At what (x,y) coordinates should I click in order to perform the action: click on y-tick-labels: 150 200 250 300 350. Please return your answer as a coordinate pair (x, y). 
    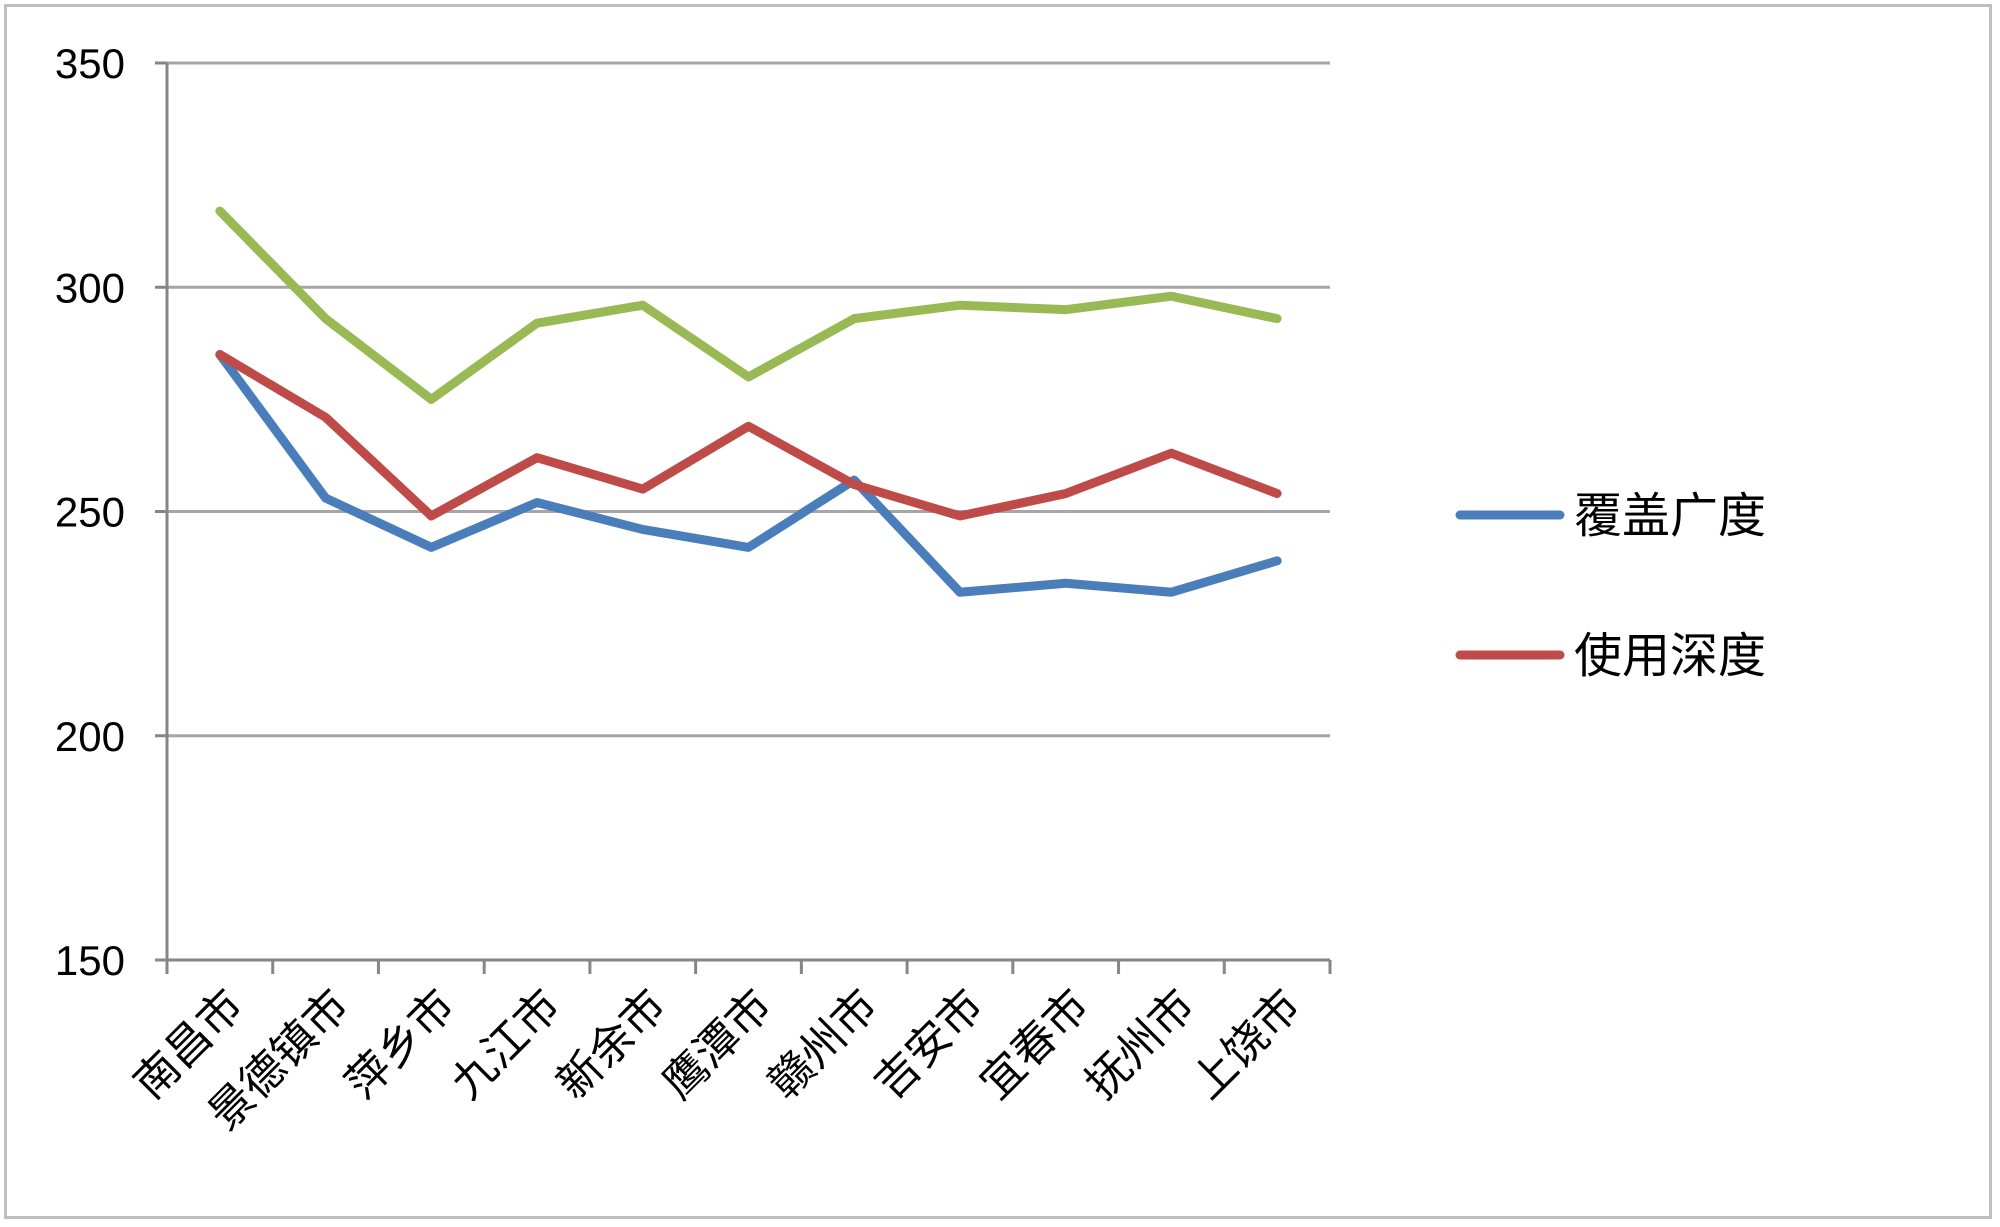
    Looking at the image, I should click on (90, 512).